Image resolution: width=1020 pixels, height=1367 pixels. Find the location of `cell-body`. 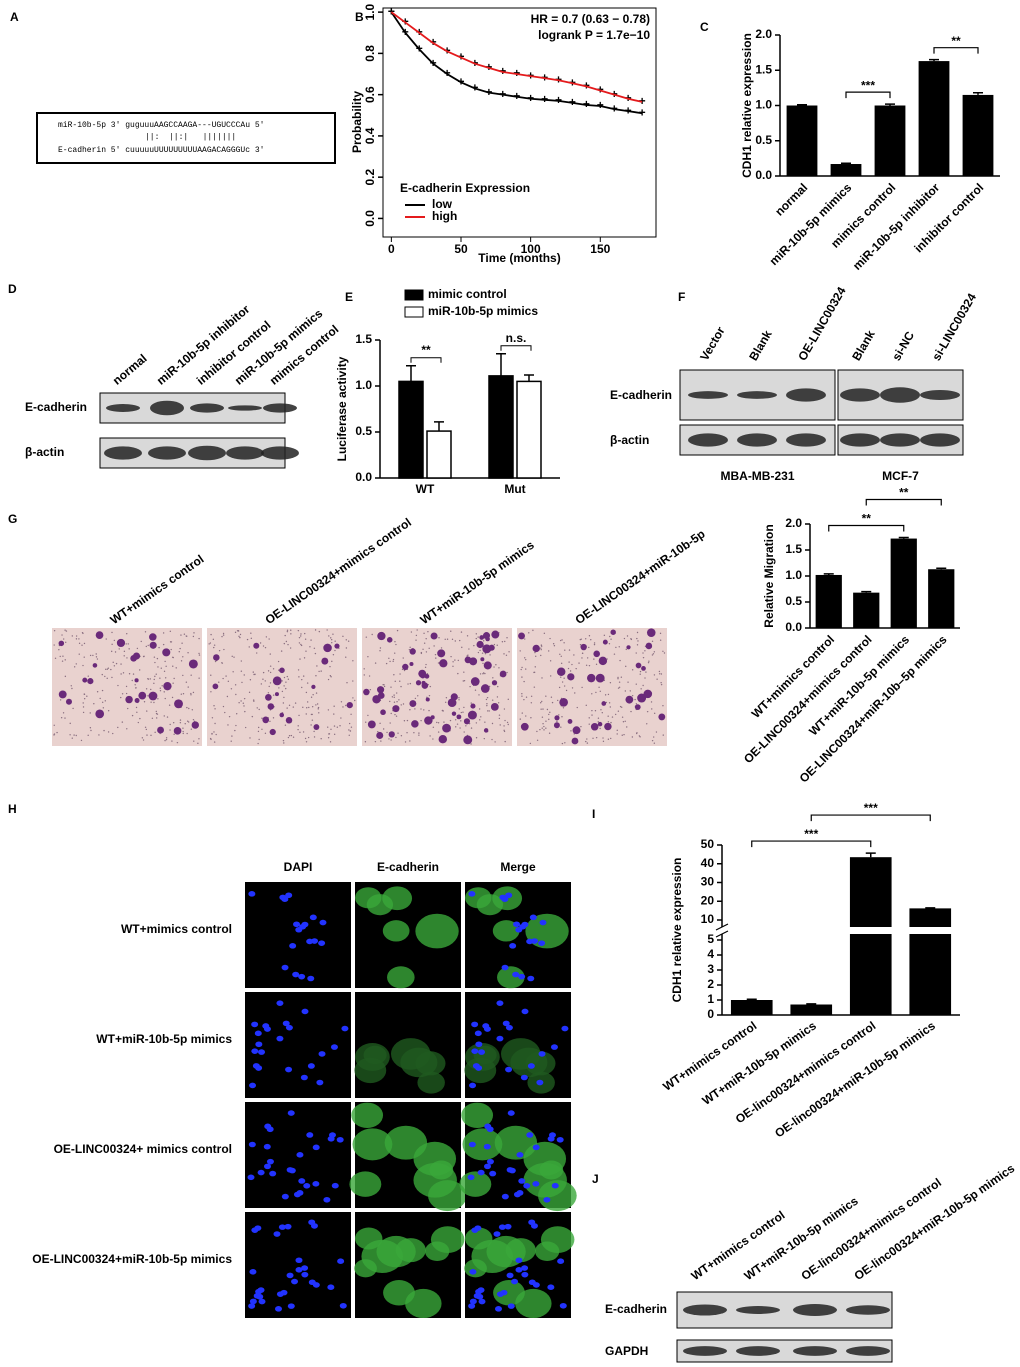

cell-body is located at coordinates (506, 931).